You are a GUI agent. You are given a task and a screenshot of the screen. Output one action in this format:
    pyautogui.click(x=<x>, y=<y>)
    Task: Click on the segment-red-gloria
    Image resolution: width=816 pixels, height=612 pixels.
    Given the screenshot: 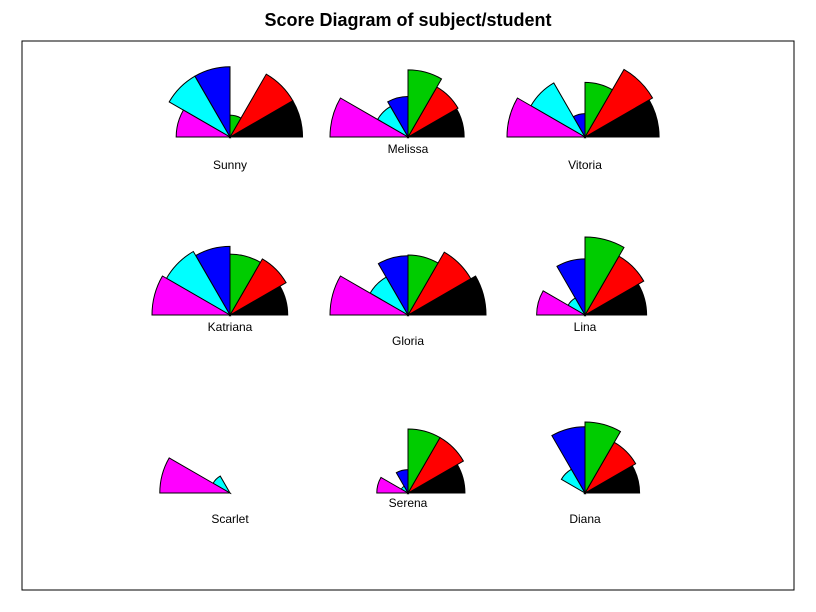 What is the action you would take?
    pyautogui.click(x=439, y=284)
    